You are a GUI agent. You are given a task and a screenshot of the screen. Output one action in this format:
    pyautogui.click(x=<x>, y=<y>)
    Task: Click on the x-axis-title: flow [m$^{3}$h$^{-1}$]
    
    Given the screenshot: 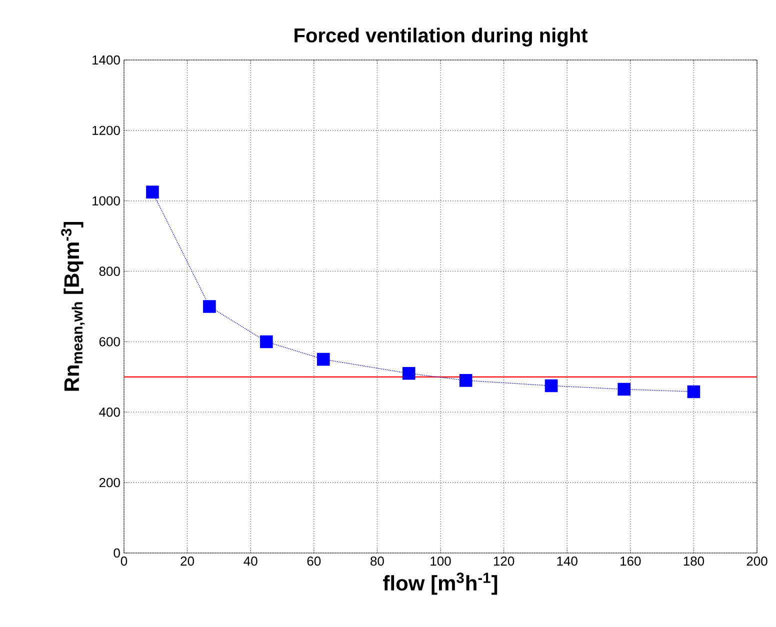 What is the action you would take?
    pyautogui.click(x=440, y=583)
    